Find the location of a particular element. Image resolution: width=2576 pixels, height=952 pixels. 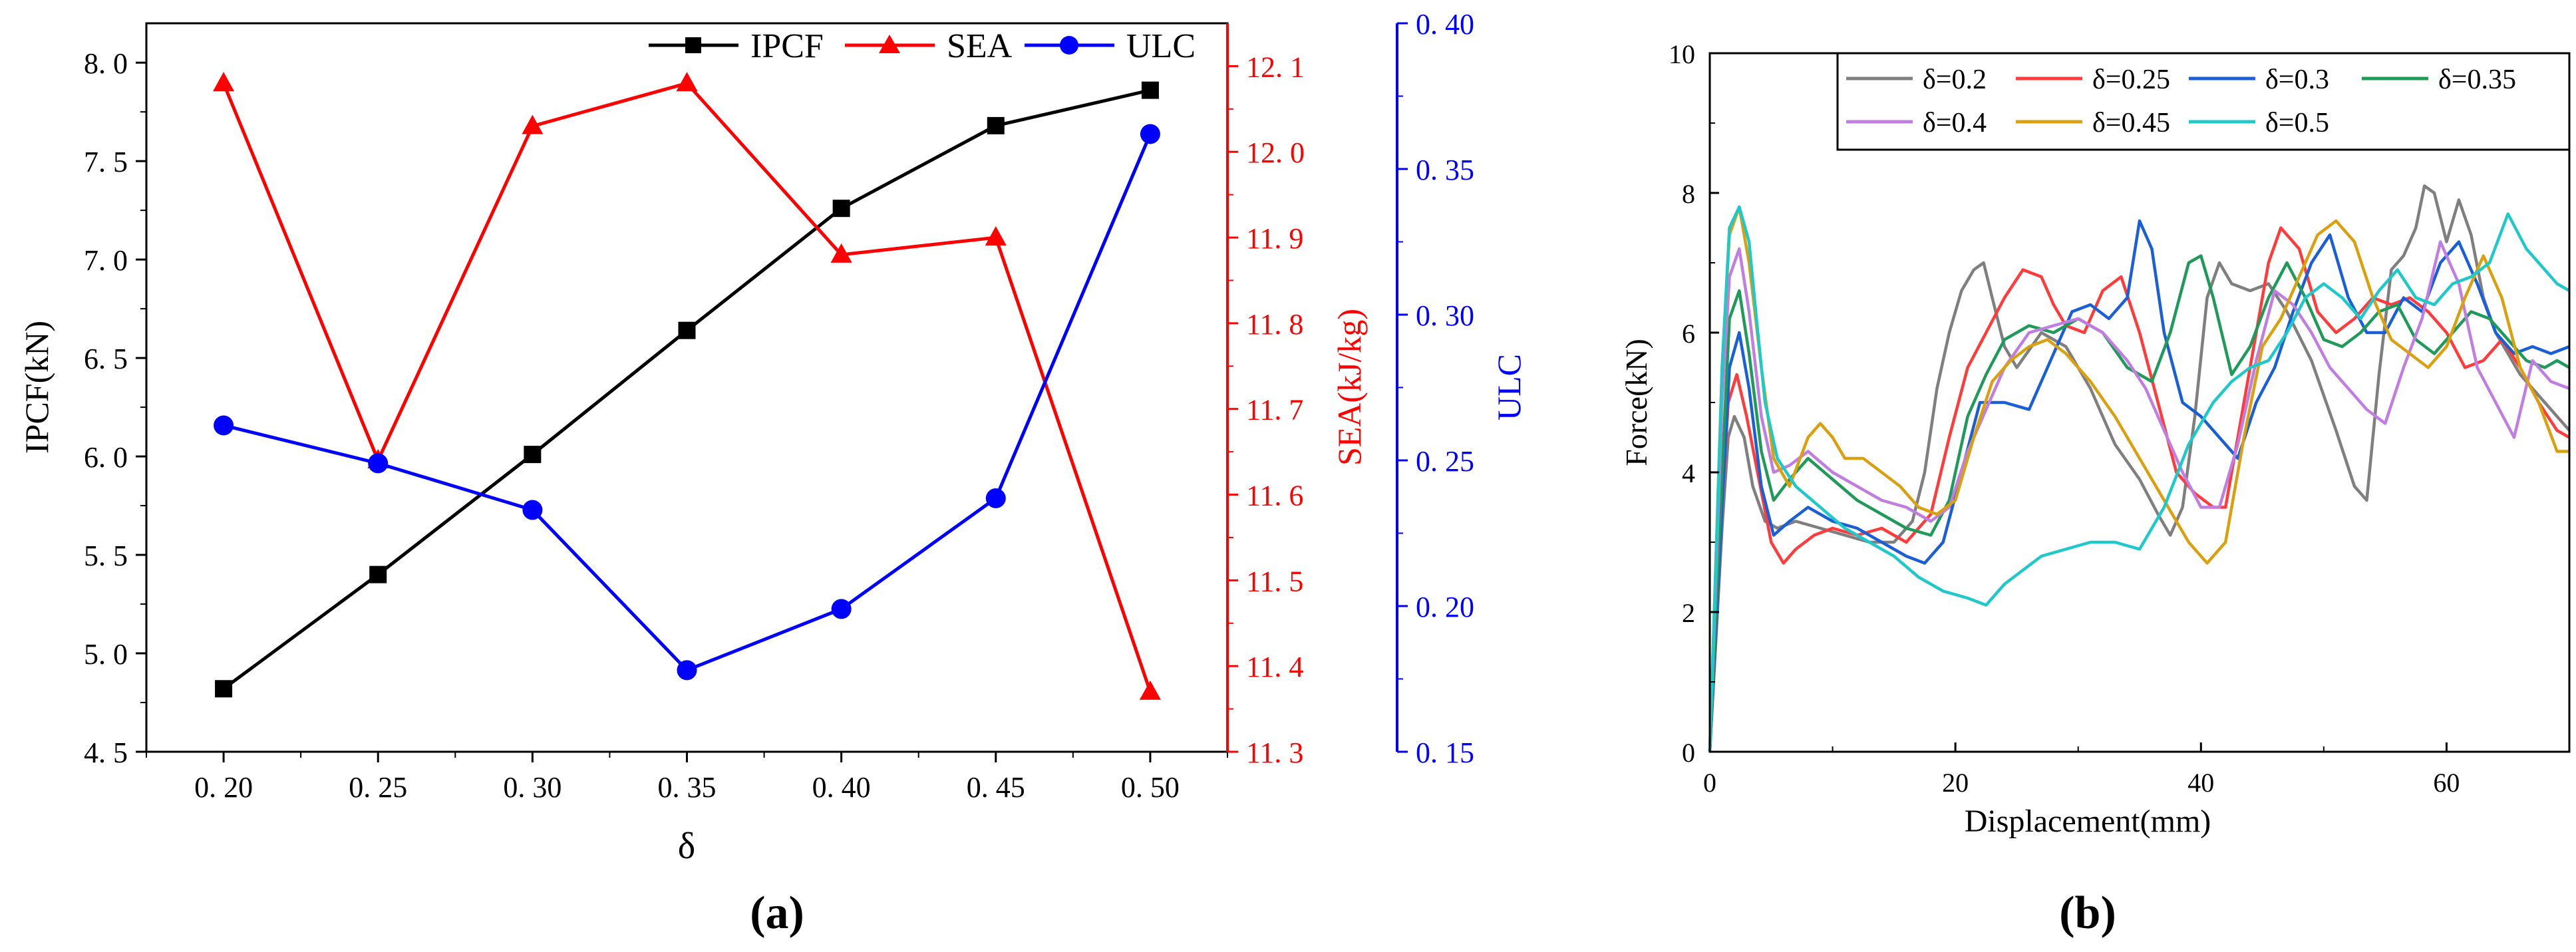

sea-tick-label: 11. 8 is located at coordinates (1274, 324).